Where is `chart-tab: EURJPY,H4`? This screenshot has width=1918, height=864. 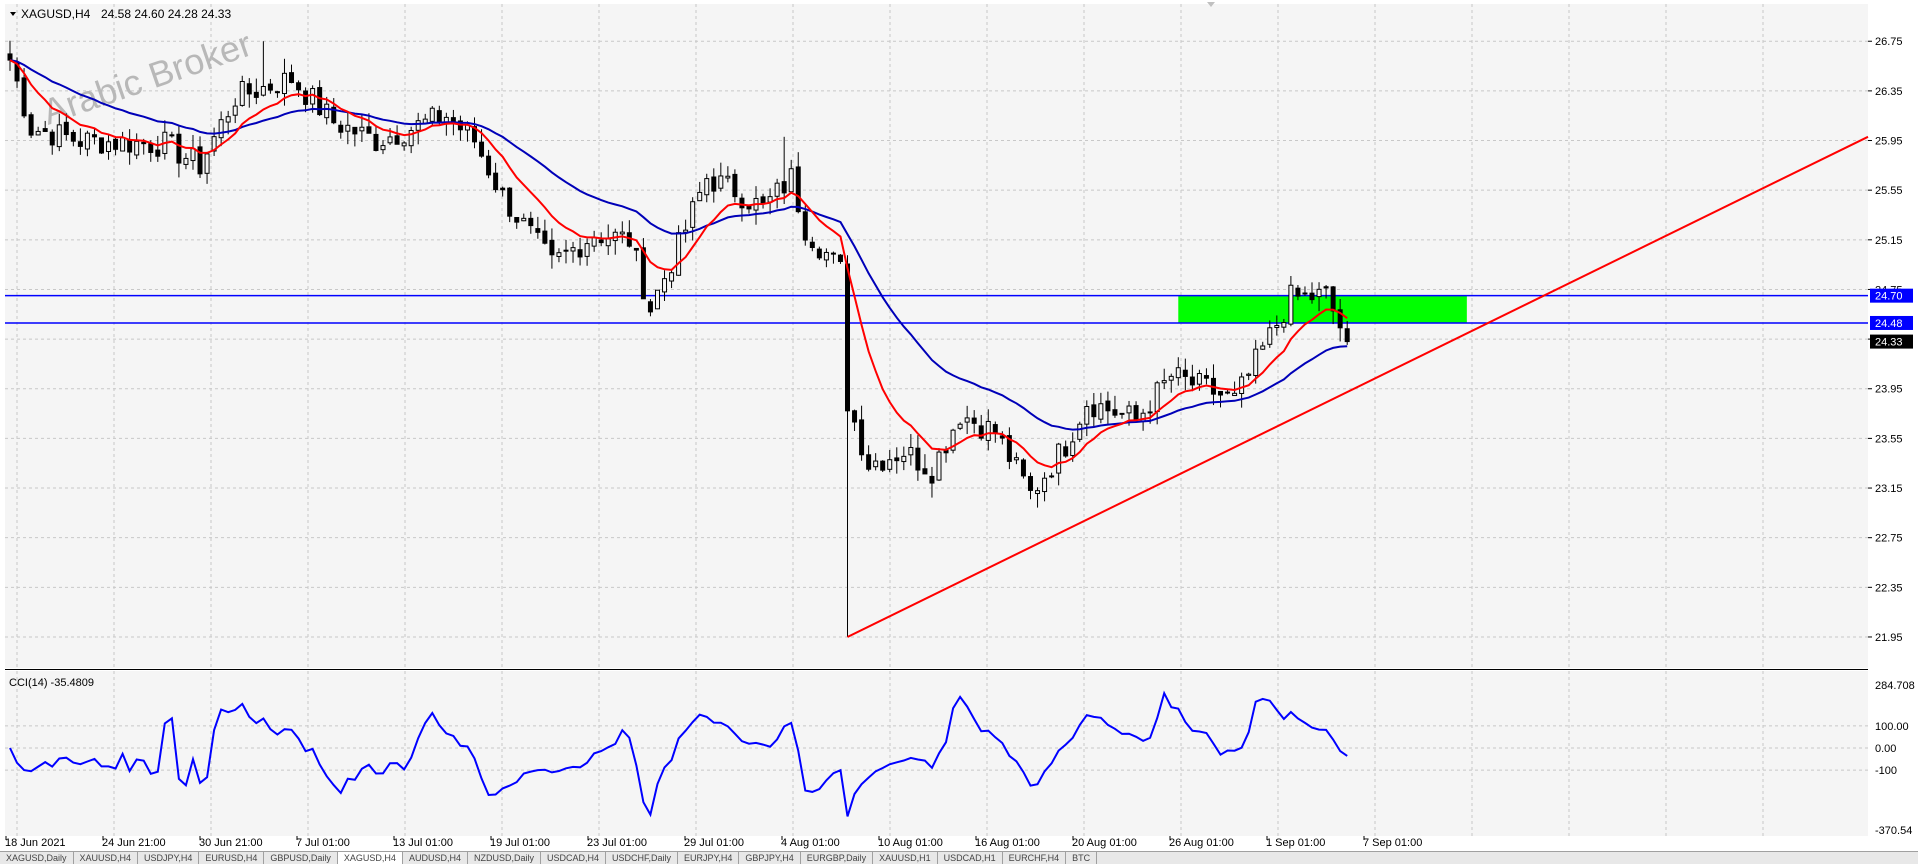 chart-tab: EURJPY,H4 is located at coordinates (709, 858).